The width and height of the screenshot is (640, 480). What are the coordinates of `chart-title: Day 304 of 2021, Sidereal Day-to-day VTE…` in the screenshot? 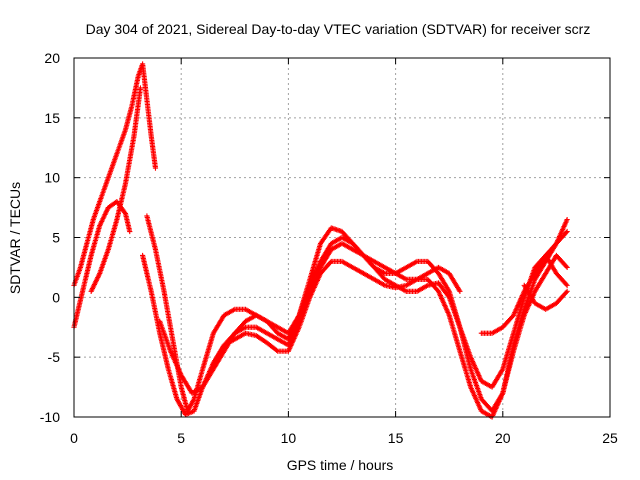 It's located at (338, 29).